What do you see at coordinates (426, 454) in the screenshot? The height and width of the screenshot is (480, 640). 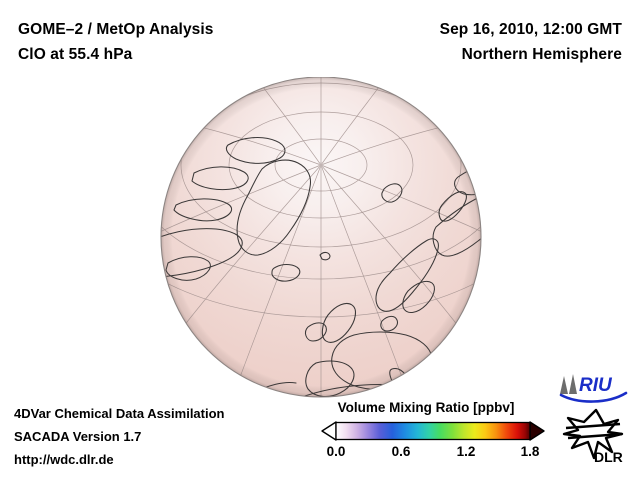 I see `colorbar-tick-labels: 0.0 0.6 1.2 1.8` at bounding box center [426, 454].